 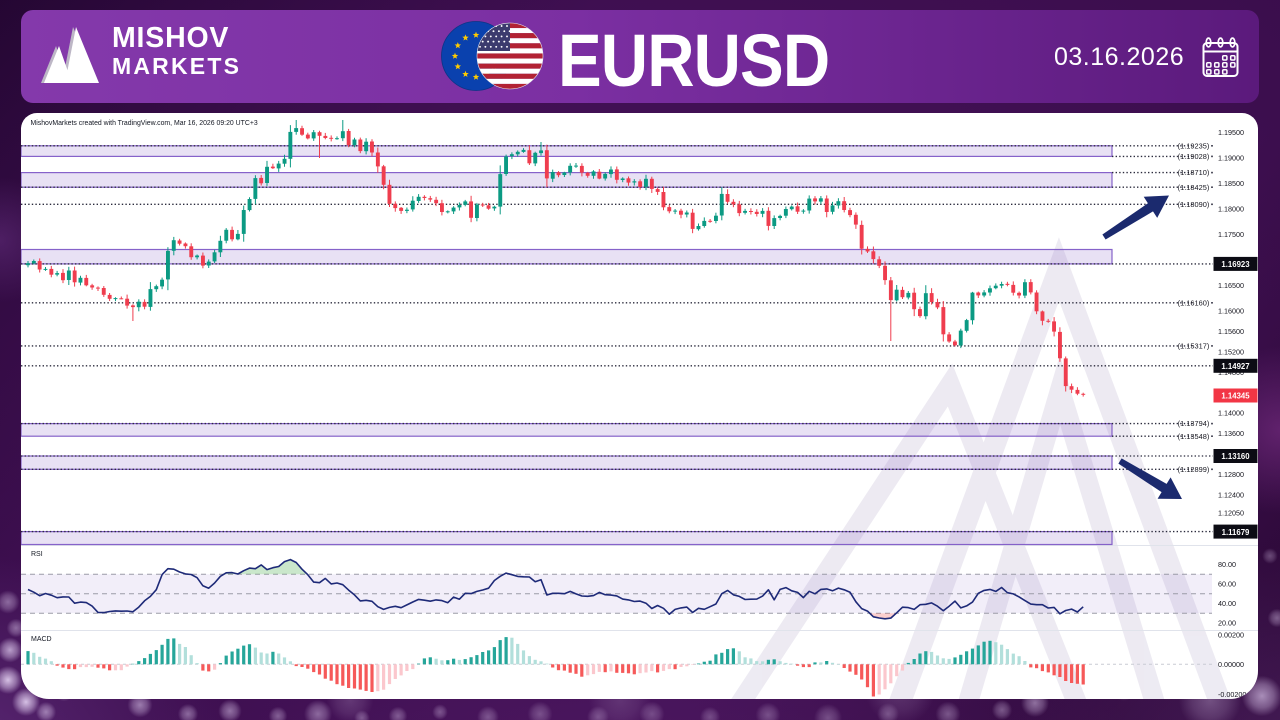 I want to click on svg-text: 1.15200, so click(x=1231, y=352).